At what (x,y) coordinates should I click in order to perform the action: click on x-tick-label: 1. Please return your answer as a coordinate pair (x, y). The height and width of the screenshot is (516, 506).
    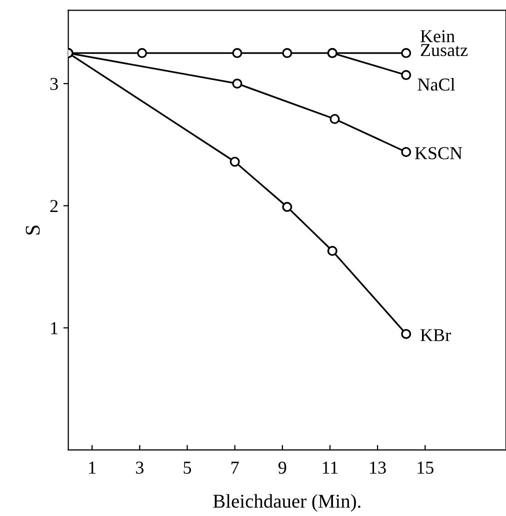
    Looking at the image, I should click on (92, 468).